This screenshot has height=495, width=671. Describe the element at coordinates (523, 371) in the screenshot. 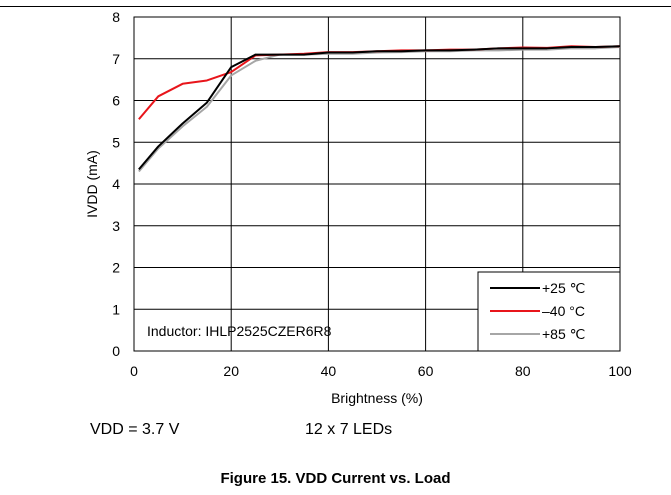

I see `x-tick-label: 80` at that location.